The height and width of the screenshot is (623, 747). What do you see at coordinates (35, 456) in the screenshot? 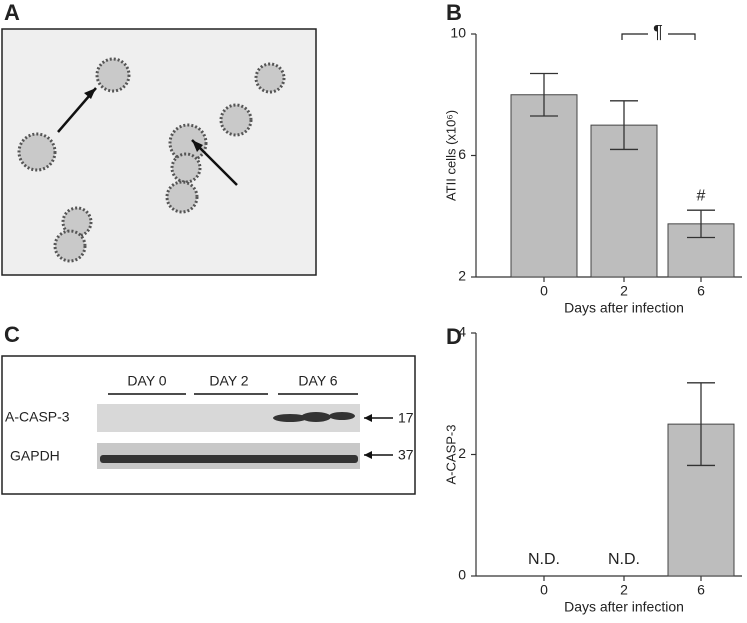
I see `blot-label: GAPDH` at bounding box center [35, 456].